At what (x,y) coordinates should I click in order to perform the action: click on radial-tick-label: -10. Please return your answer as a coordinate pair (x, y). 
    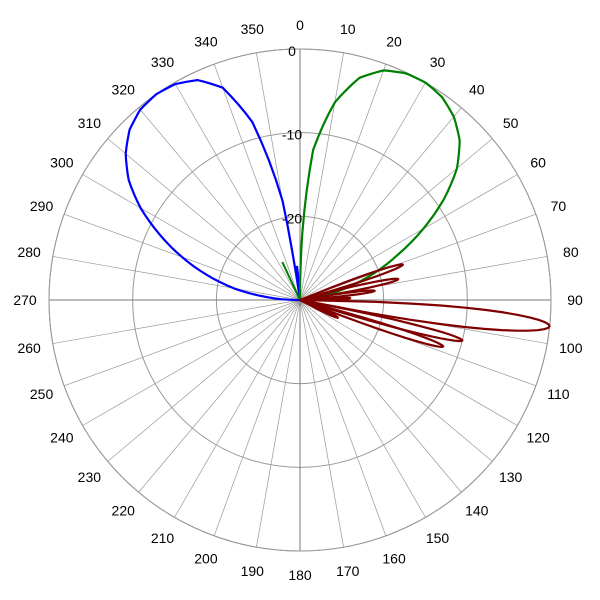
    Looking at the image, I should click on (292, 135).